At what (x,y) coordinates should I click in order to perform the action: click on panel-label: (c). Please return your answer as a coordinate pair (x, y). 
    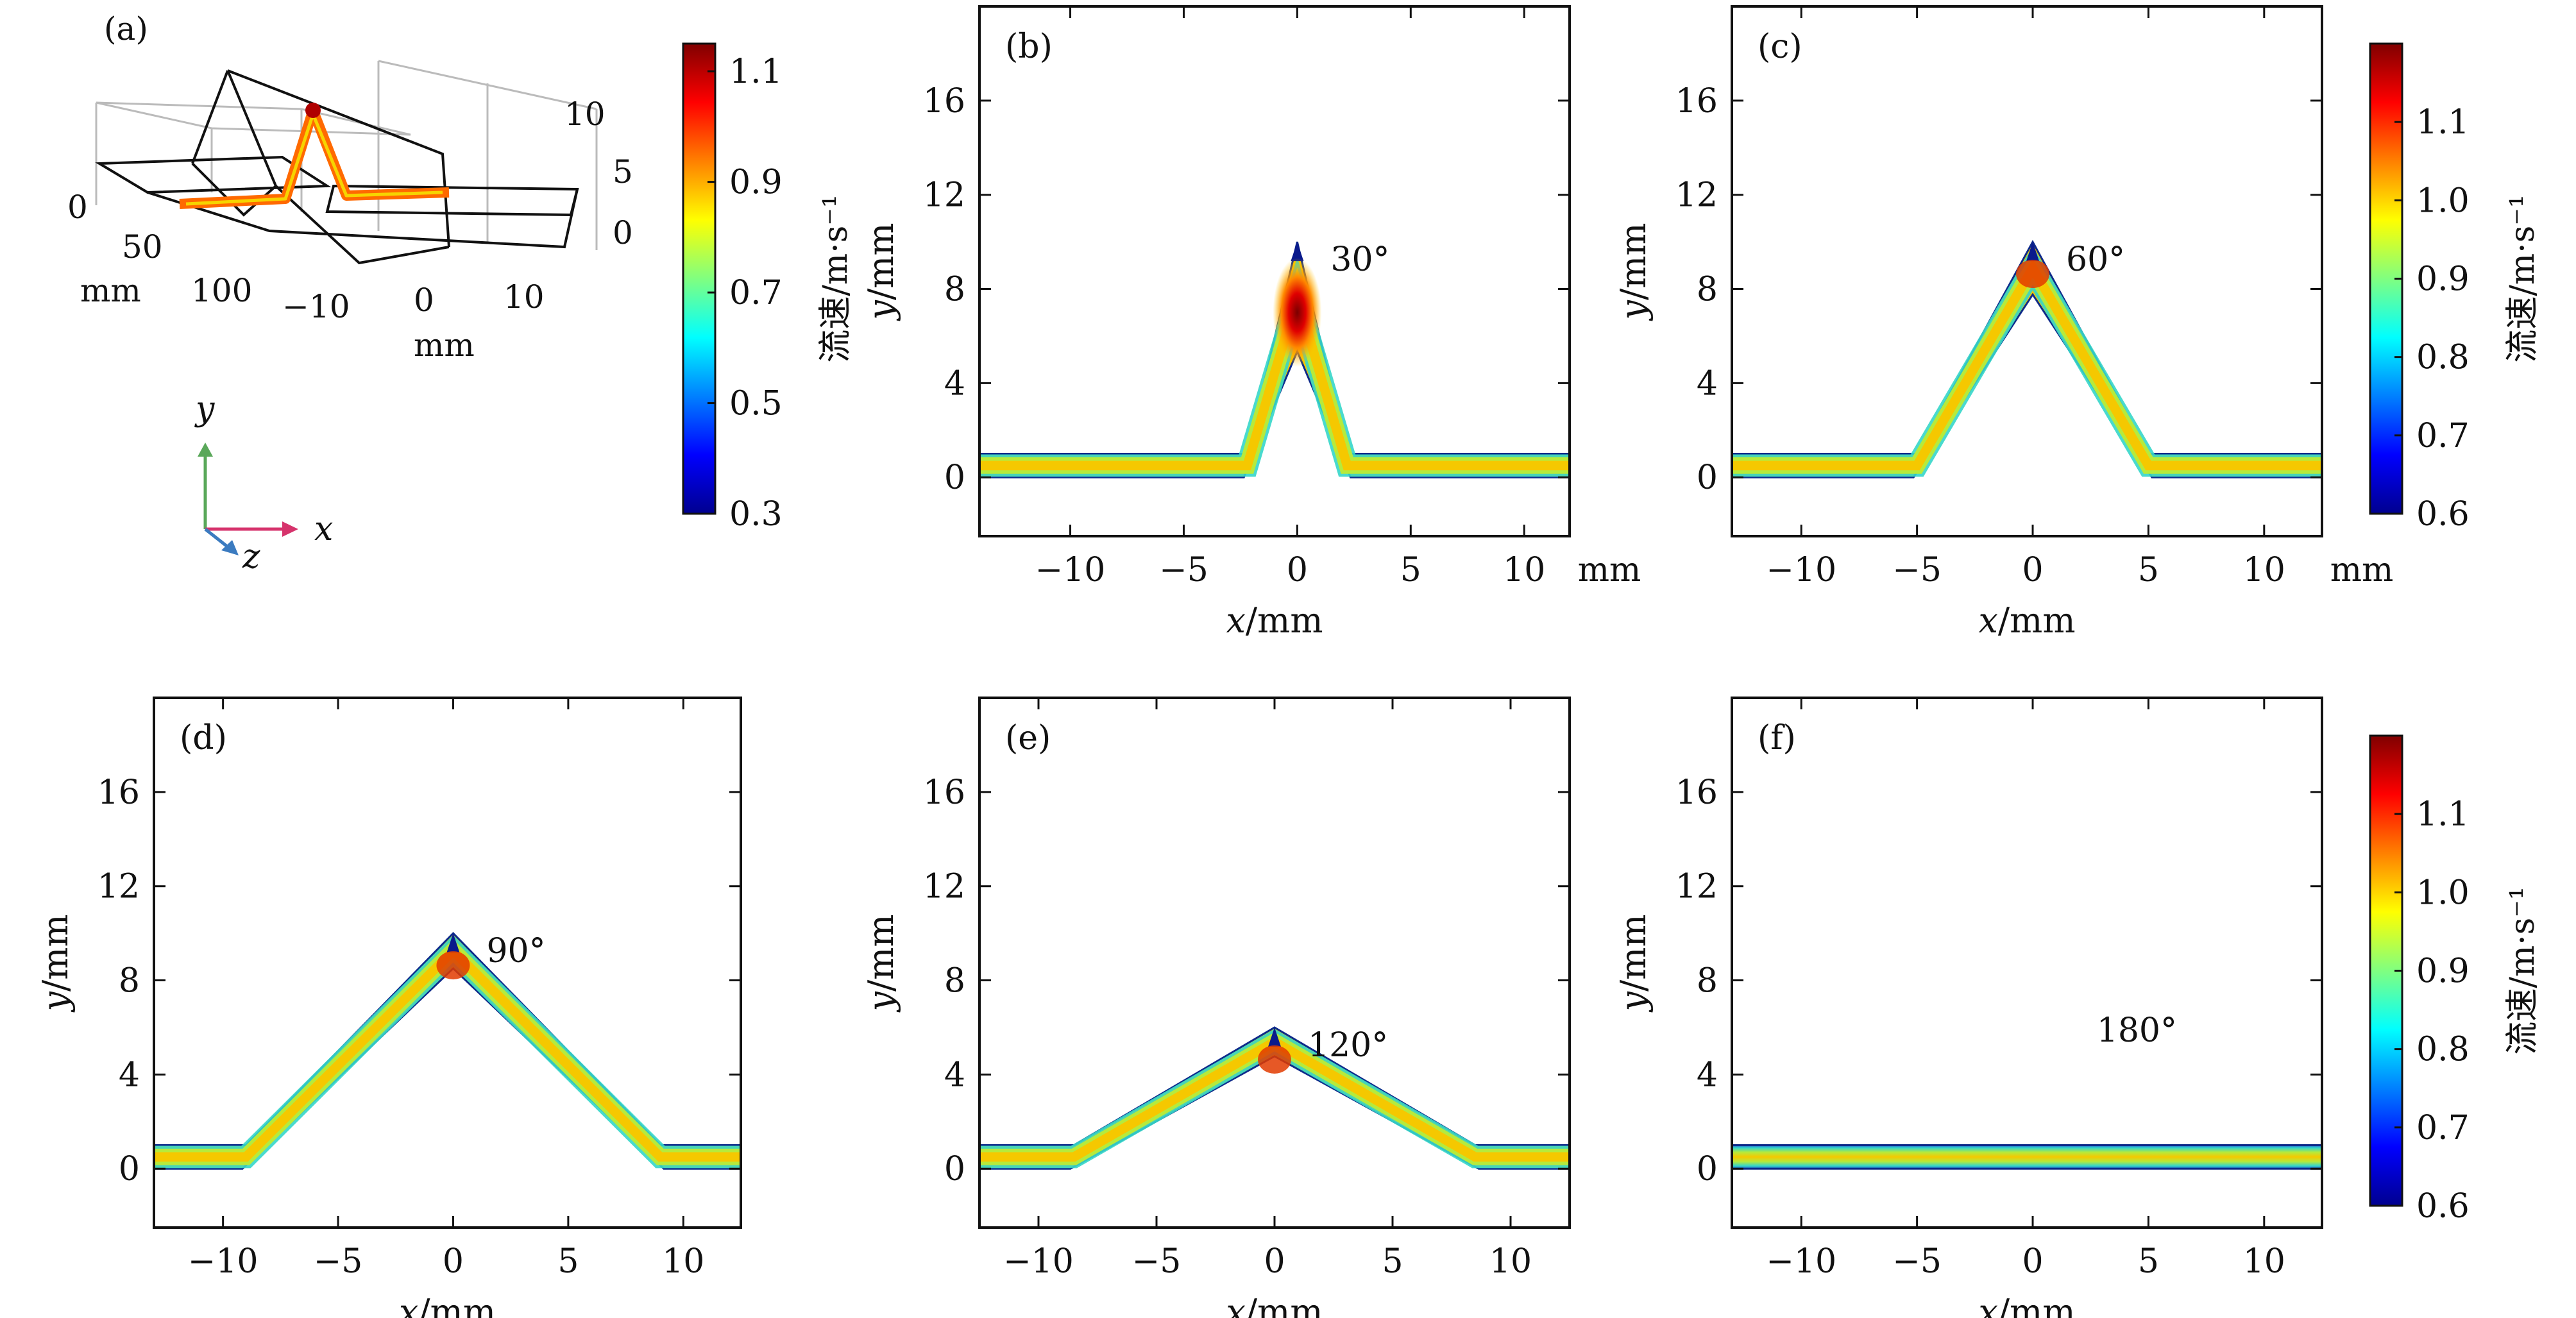
    Looking at the image, I should click on (1780, 47).